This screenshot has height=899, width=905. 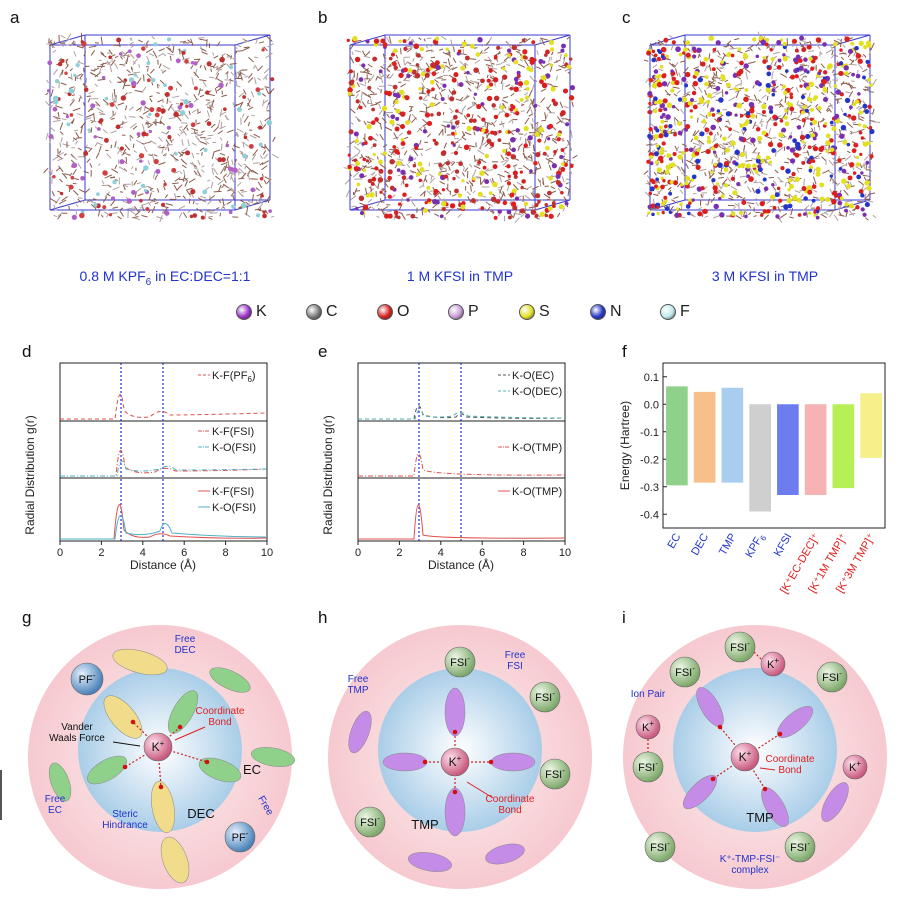 I want to click on rdf-e-xlabel: Distance (Å), so click(x=461, y=564).